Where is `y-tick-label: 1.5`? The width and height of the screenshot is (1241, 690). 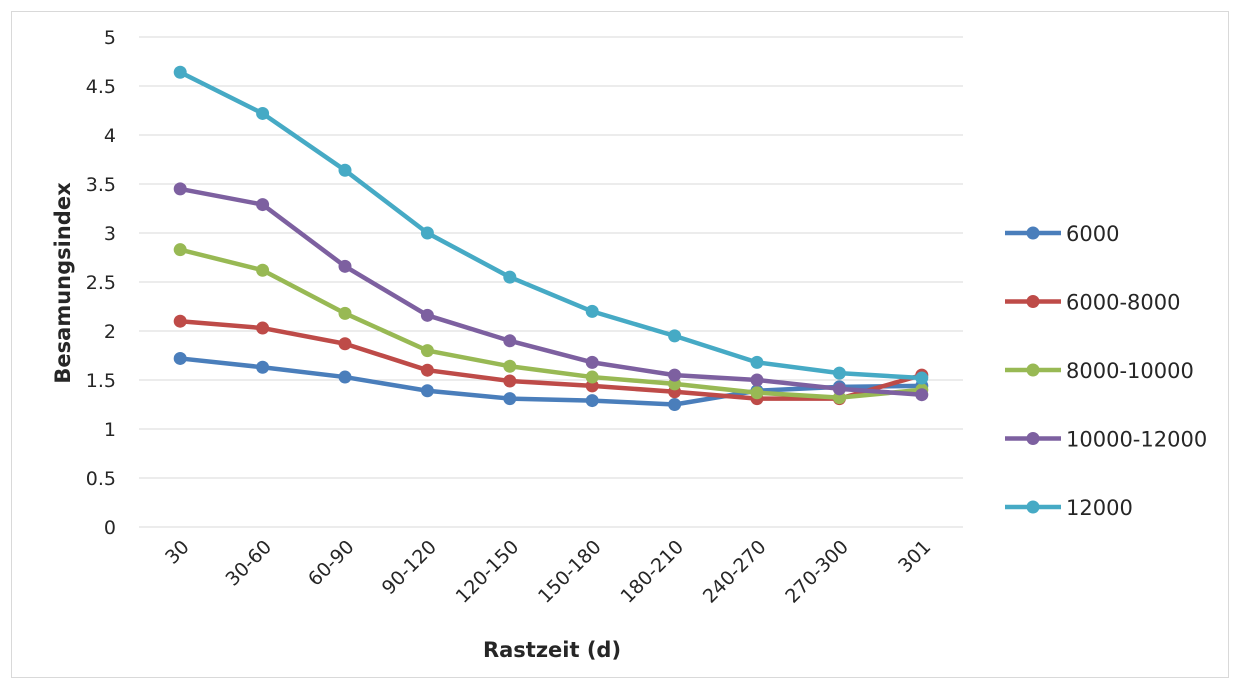 y-tick-label: 1.5 is located at coordinates (101, 381).